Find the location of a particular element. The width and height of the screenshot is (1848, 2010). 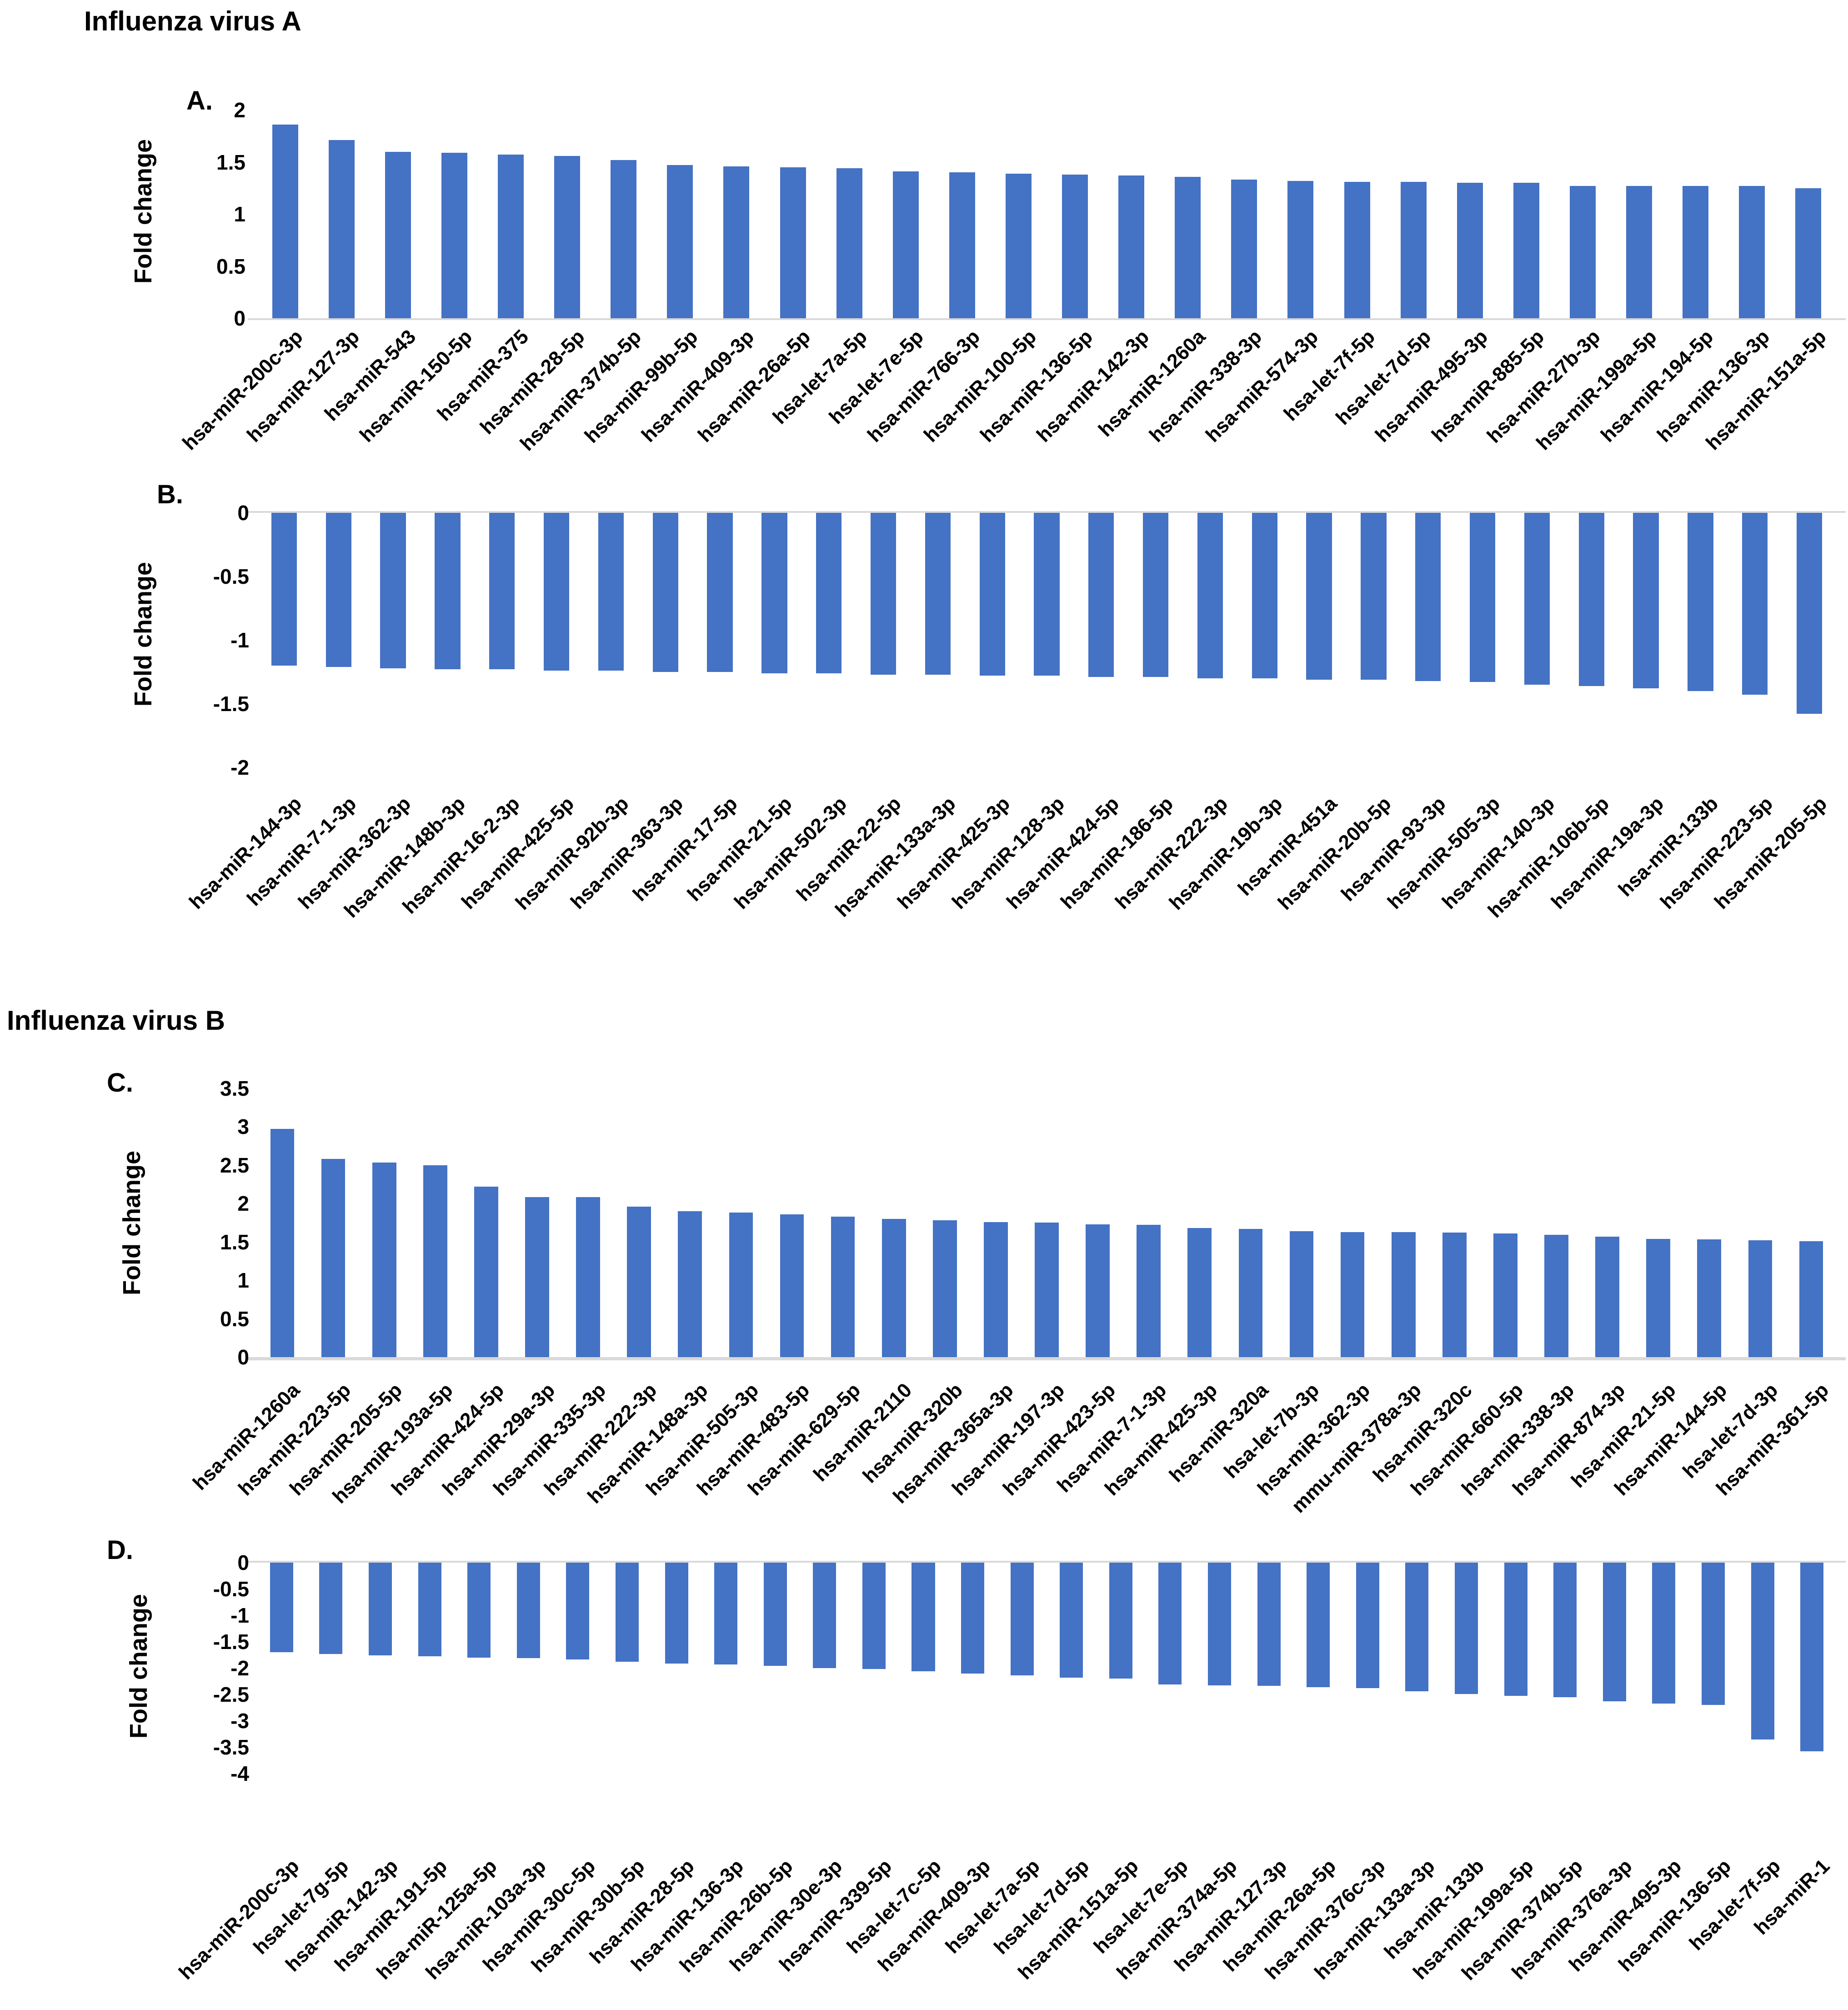

y-axis-title-d: Fold change is located at coordinates (139, 1666).